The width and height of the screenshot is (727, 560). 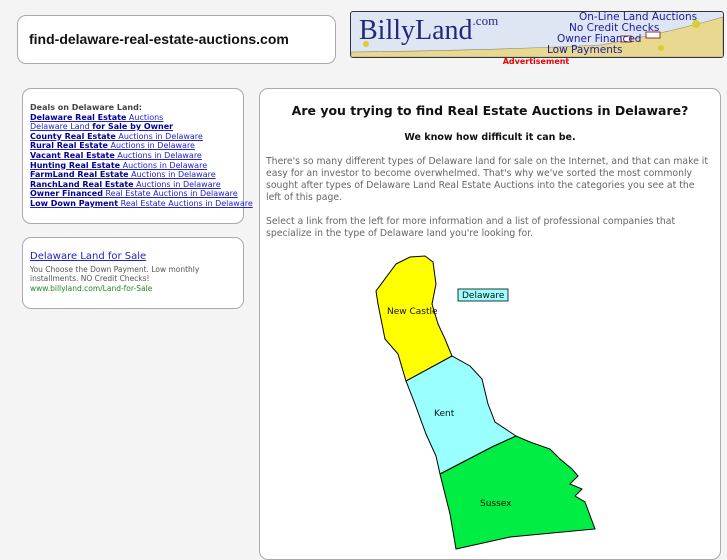 What do you see at coordinates (88, 256) in the screenshot?
I see `ad-title-link: Delaware Land for Sale` at bounding box center [88, 256].